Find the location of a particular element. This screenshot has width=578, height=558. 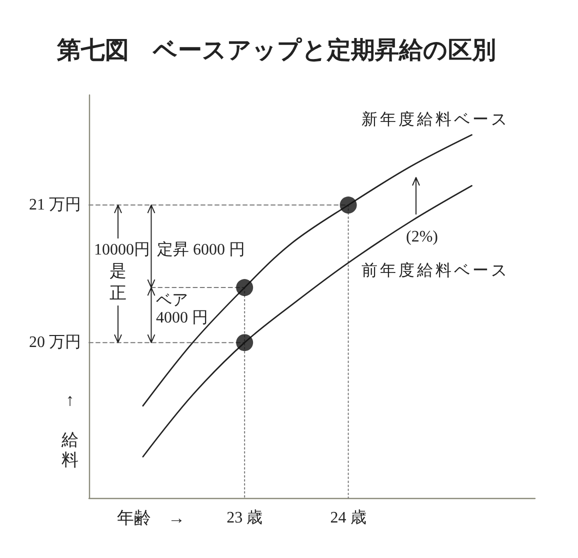

annotation: 是正 is located at coordinates (118, 282).